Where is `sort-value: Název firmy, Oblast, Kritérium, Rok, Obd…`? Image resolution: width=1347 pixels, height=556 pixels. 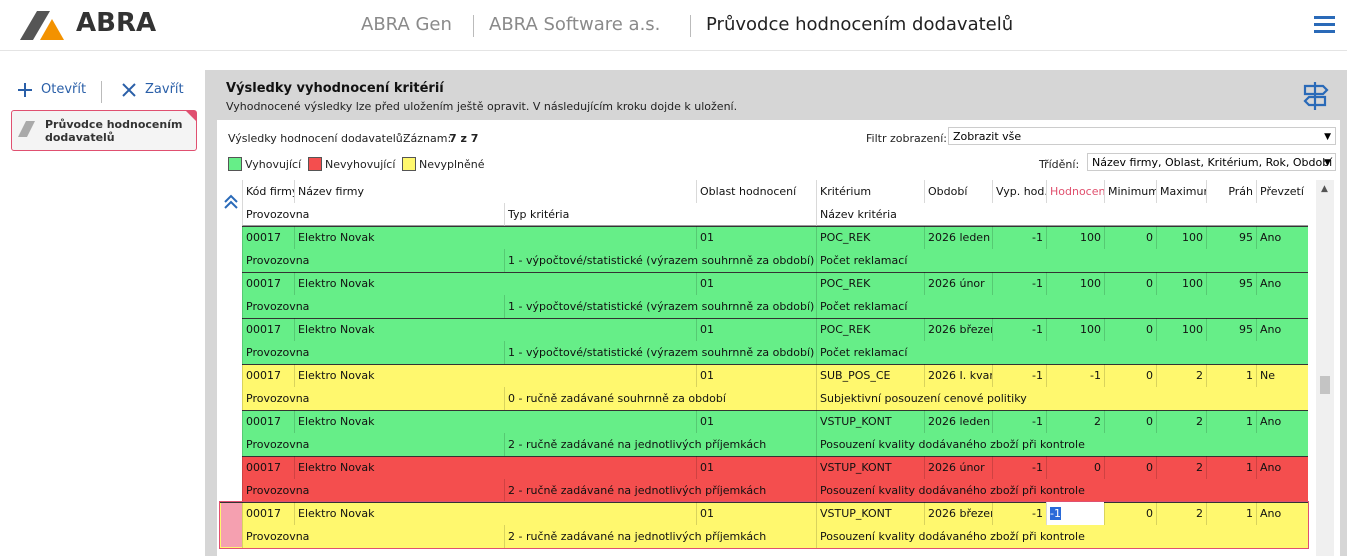
sort-value: Název firmy, Oblast, Kritérium, Rok, Obd… is located at coordinates (1212, 162).